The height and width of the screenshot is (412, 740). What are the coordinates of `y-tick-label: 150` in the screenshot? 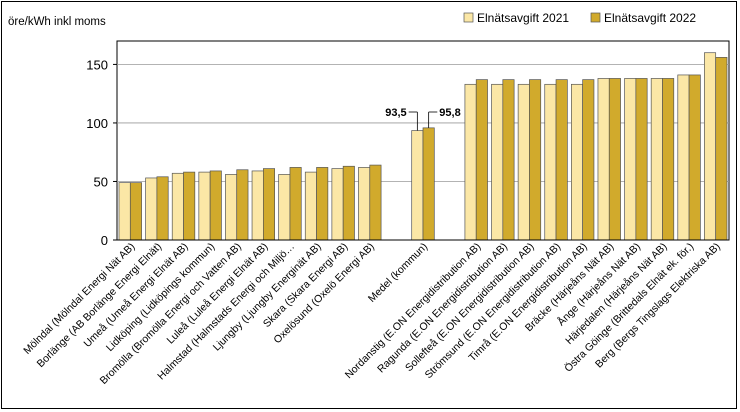 It's located at (97, 64).